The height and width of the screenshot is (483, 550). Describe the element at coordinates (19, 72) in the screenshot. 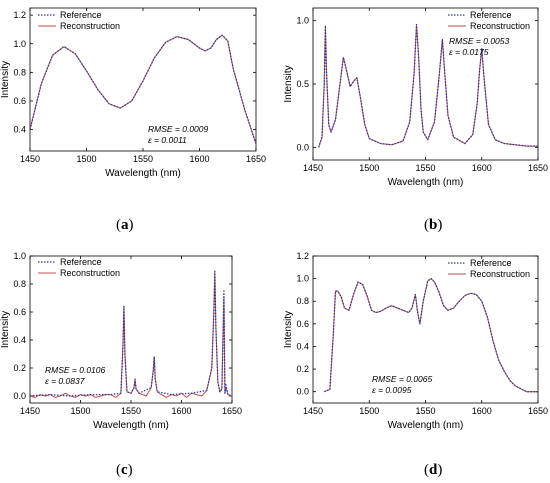

I see `panel-a-y-tick-label: 0.8` at that location.